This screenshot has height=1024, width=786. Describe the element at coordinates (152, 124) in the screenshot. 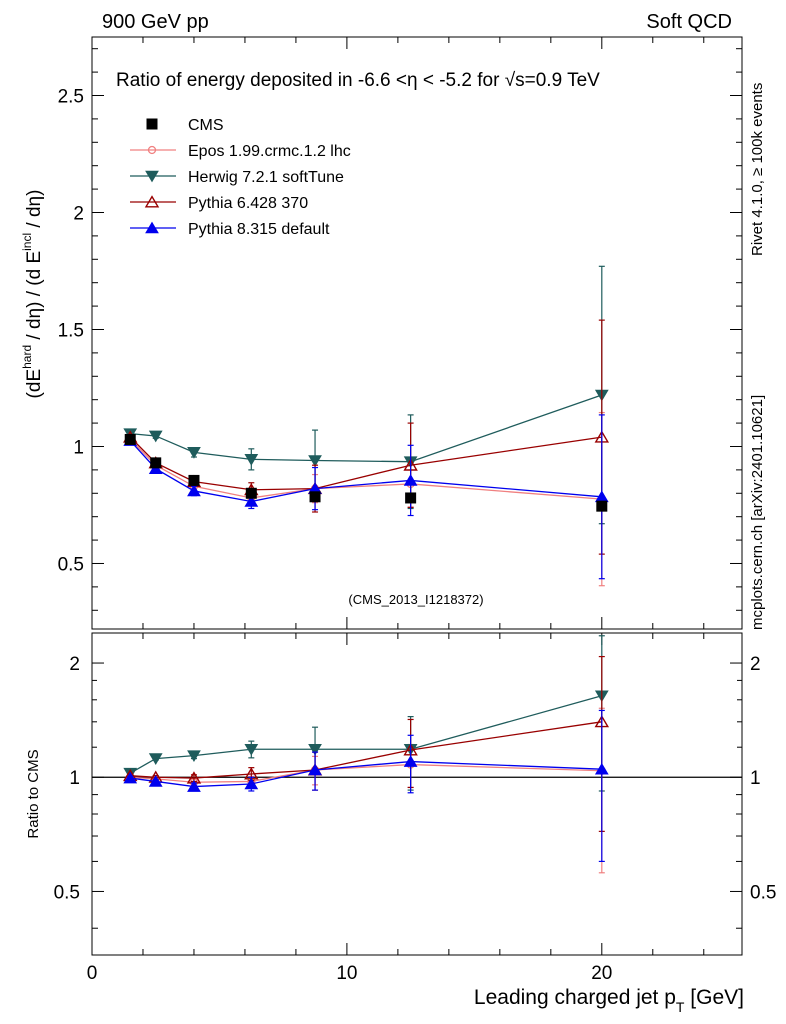

I see `legend-marker-cms` at that location.